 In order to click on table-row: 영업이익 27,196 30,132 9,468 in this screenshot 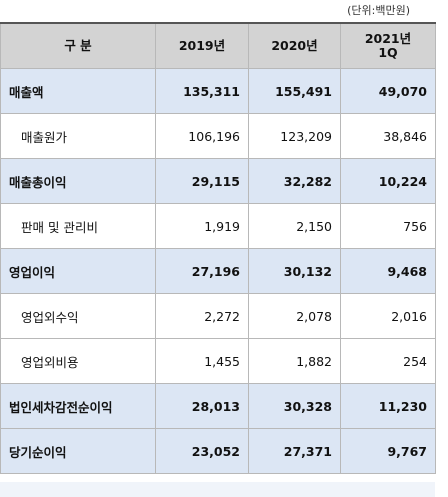, I will do `click(218, 271)`.